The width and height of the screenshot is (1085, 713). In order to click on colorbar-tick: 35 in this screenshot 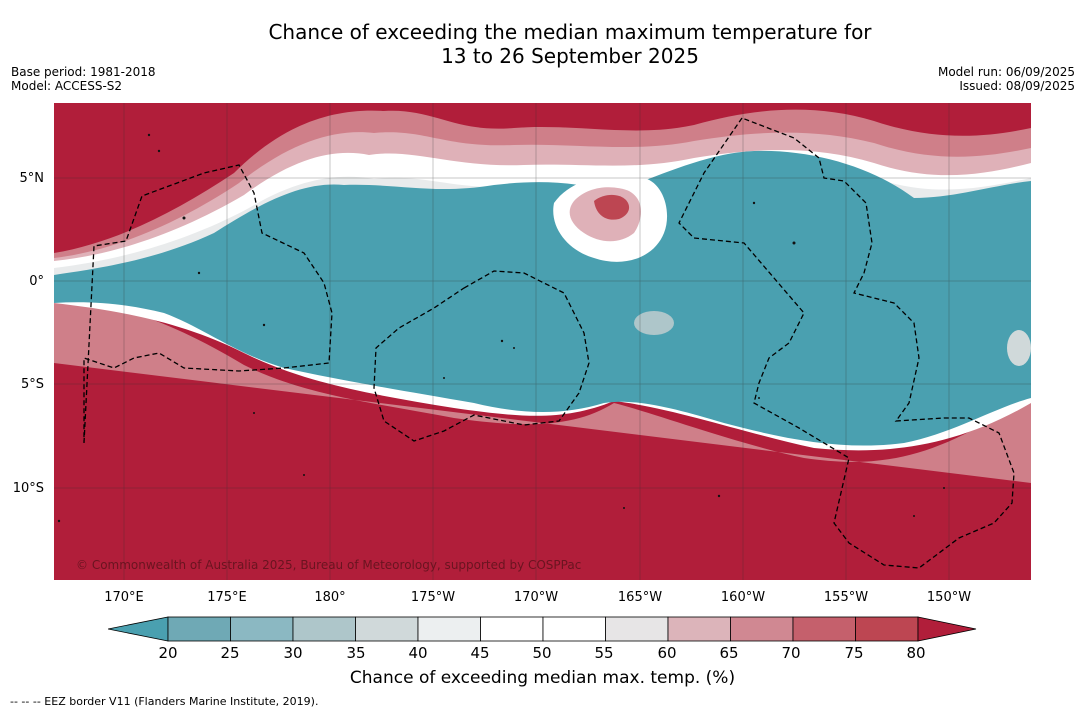, I will do `click(356, 653)`.